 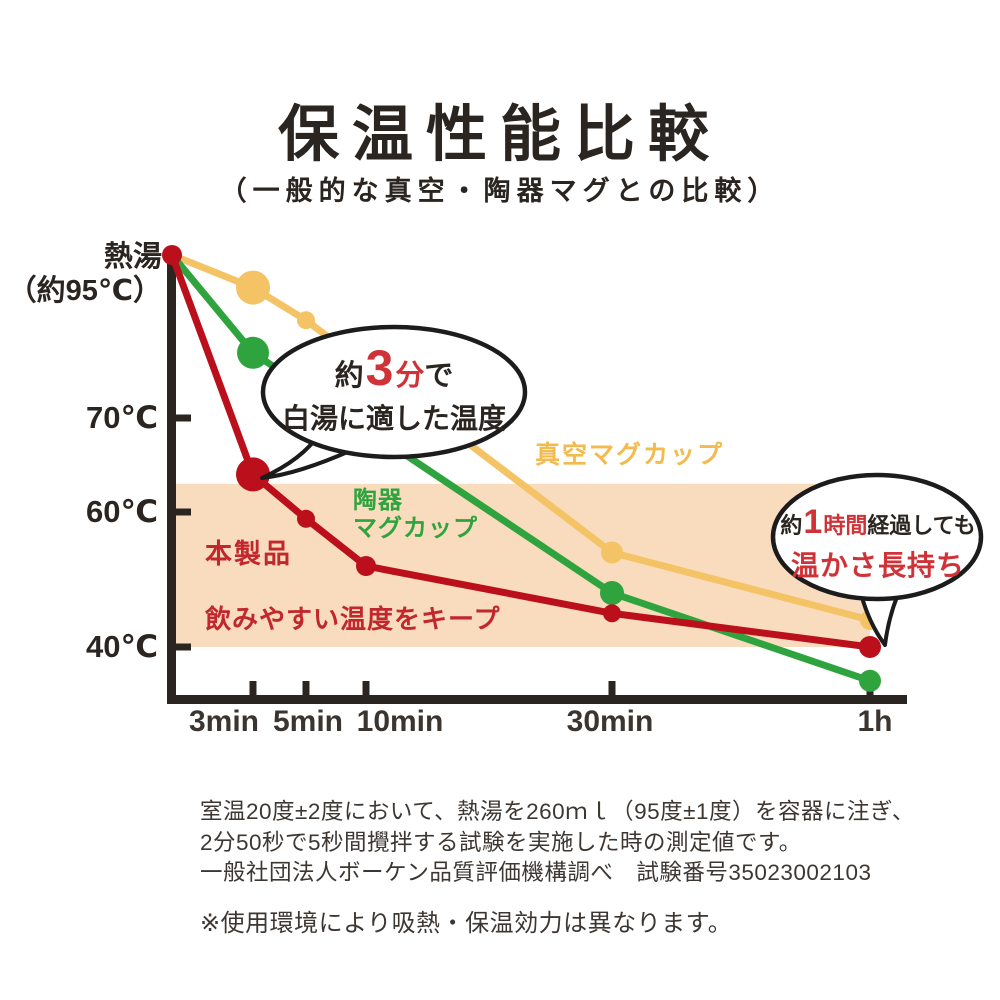 I want to click on page-title: 保温性能比較, so click(x=499, y=134).